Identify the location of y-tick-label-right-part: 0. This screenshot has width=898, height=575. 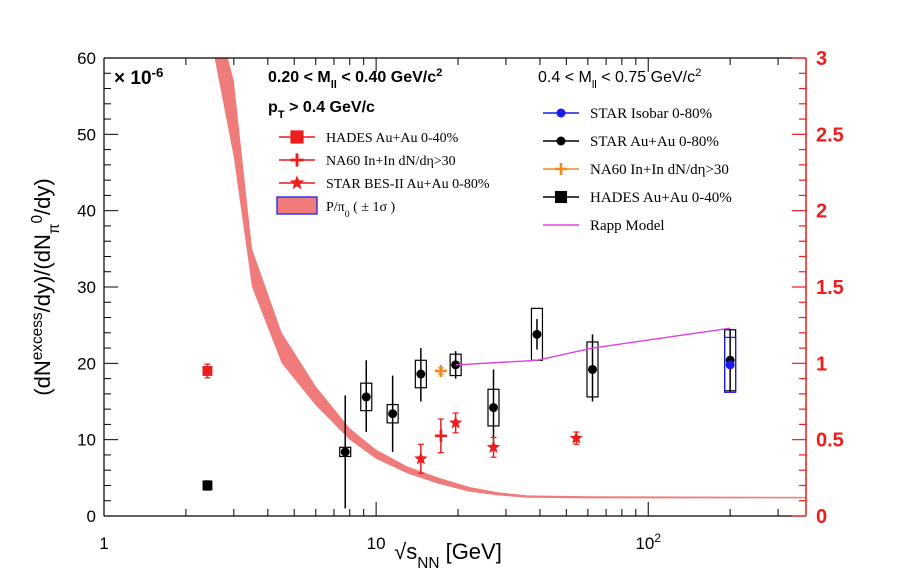
(821, 517).